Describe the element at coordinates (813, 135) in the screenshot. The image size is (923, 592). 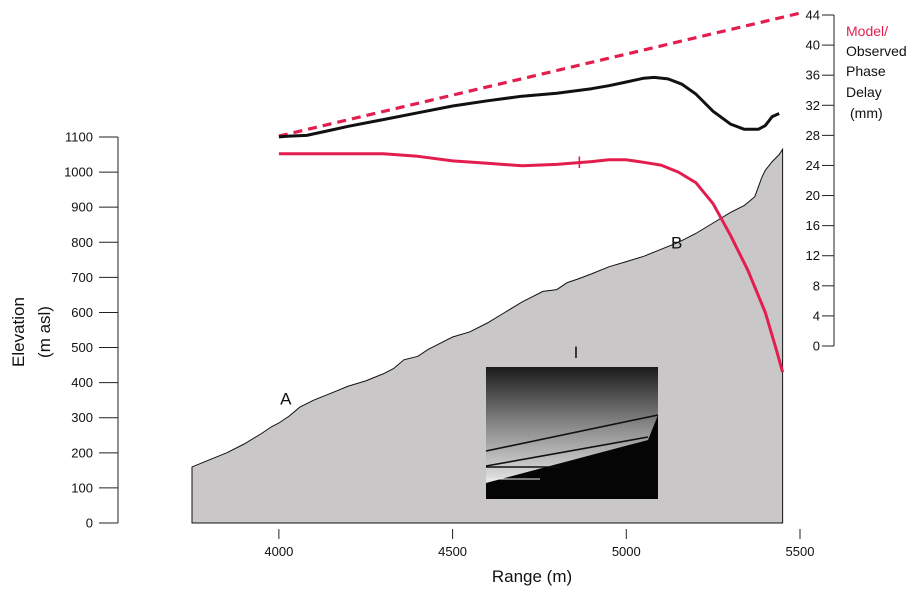
I see `phase-delay-tick-label: 28` at that location.